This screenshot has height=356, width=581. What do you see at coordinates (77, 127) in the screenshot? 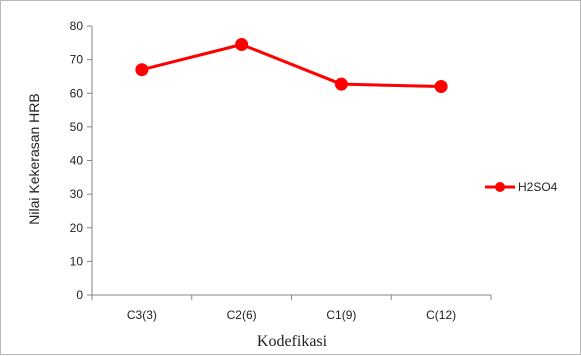
I see `y-tick-label: 50` at bounding box center [77, 127].